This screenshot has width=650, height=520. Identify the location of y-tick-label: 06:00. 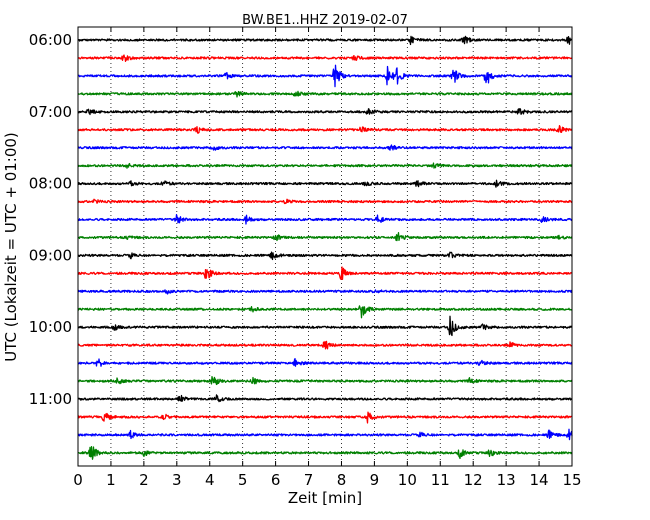
(50, 40).